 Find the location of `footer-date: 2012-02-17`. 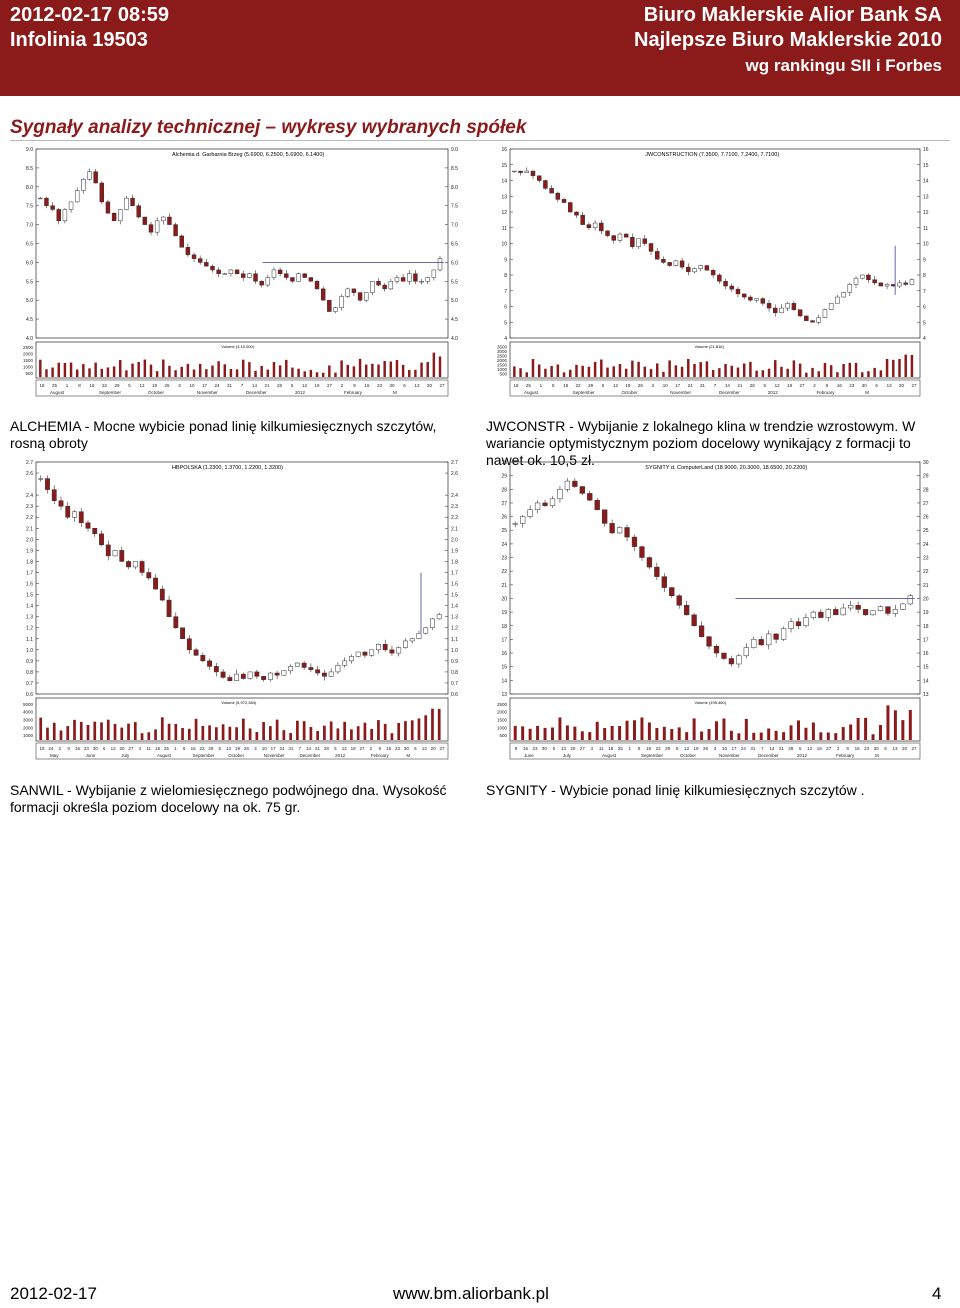

footer-date: 2012-02-17 is located at coordinates (53, 1293).